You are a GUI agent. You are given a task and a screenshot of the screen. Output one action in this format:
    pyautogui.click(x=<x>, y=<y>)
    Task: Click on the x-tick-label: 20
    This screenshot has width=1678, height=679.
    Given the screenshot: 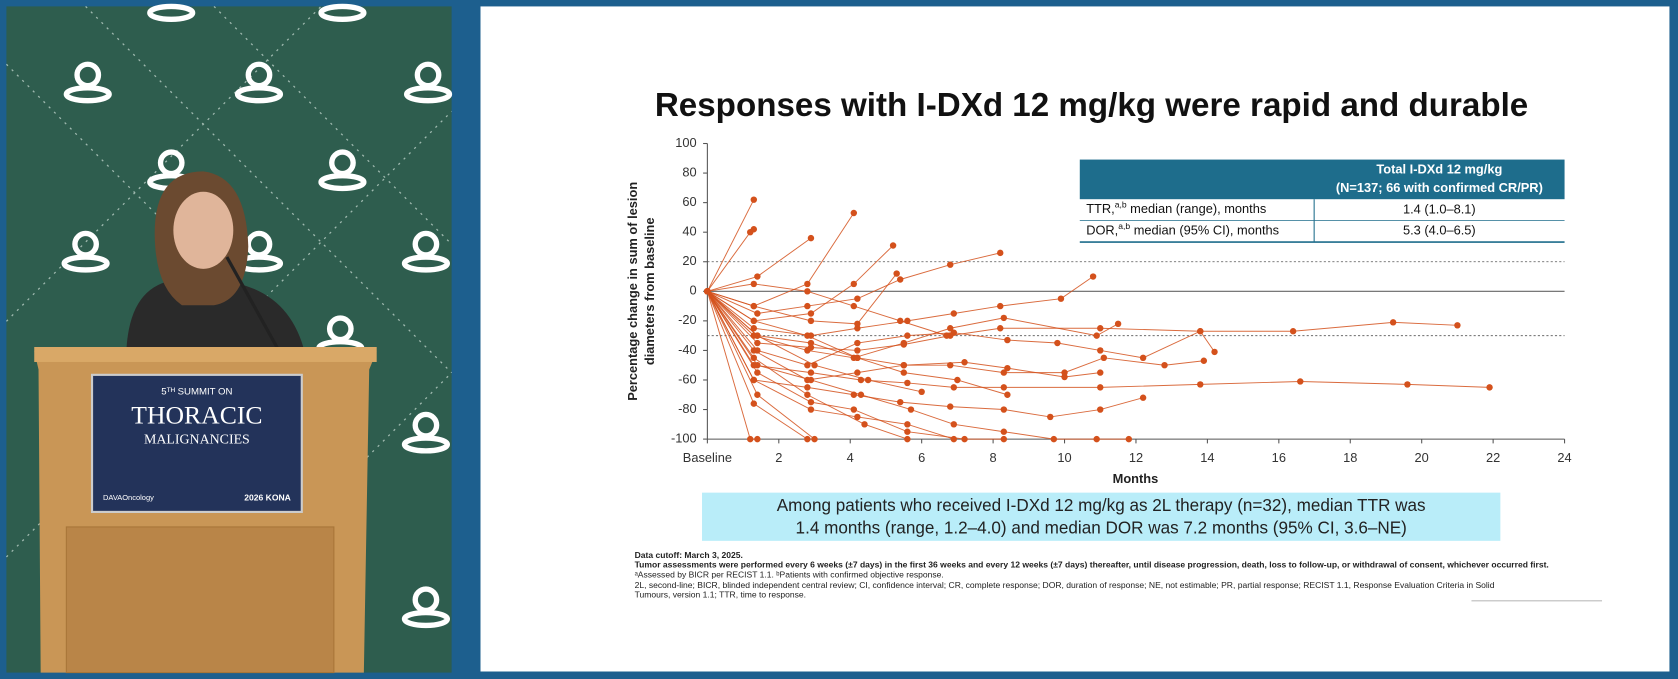 What is the action you would take?
    pyautogui.click(x=1422, y=457)
    